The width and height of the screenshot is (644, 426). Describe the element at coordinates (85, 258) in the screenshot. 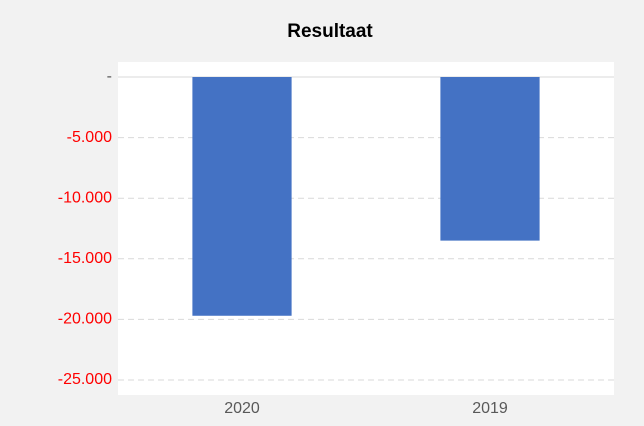

I see `y-tick-label: -15.000` at that location.